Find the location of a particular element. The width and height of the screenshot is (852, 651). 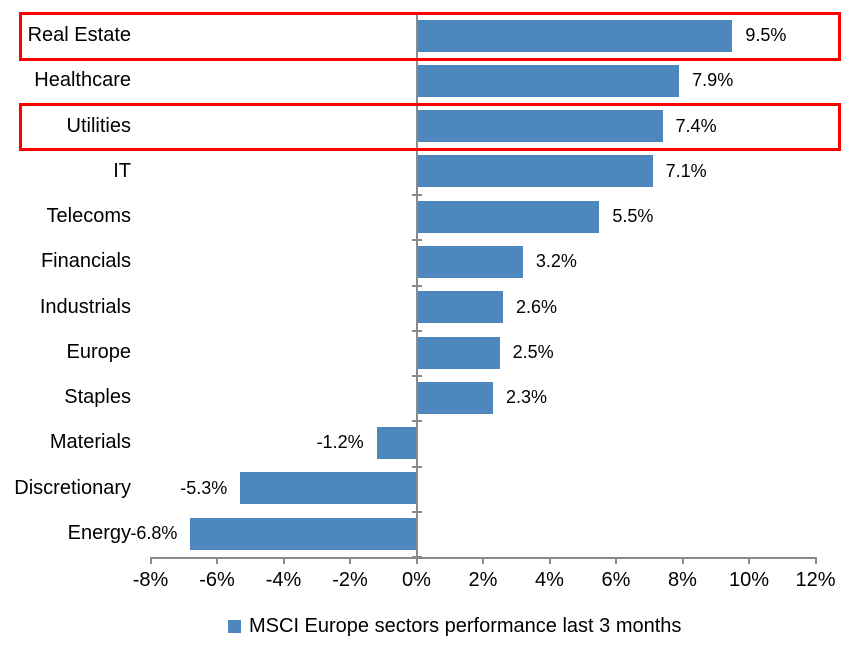

x-tick-label: -8% is located at coordinates (150, 580).